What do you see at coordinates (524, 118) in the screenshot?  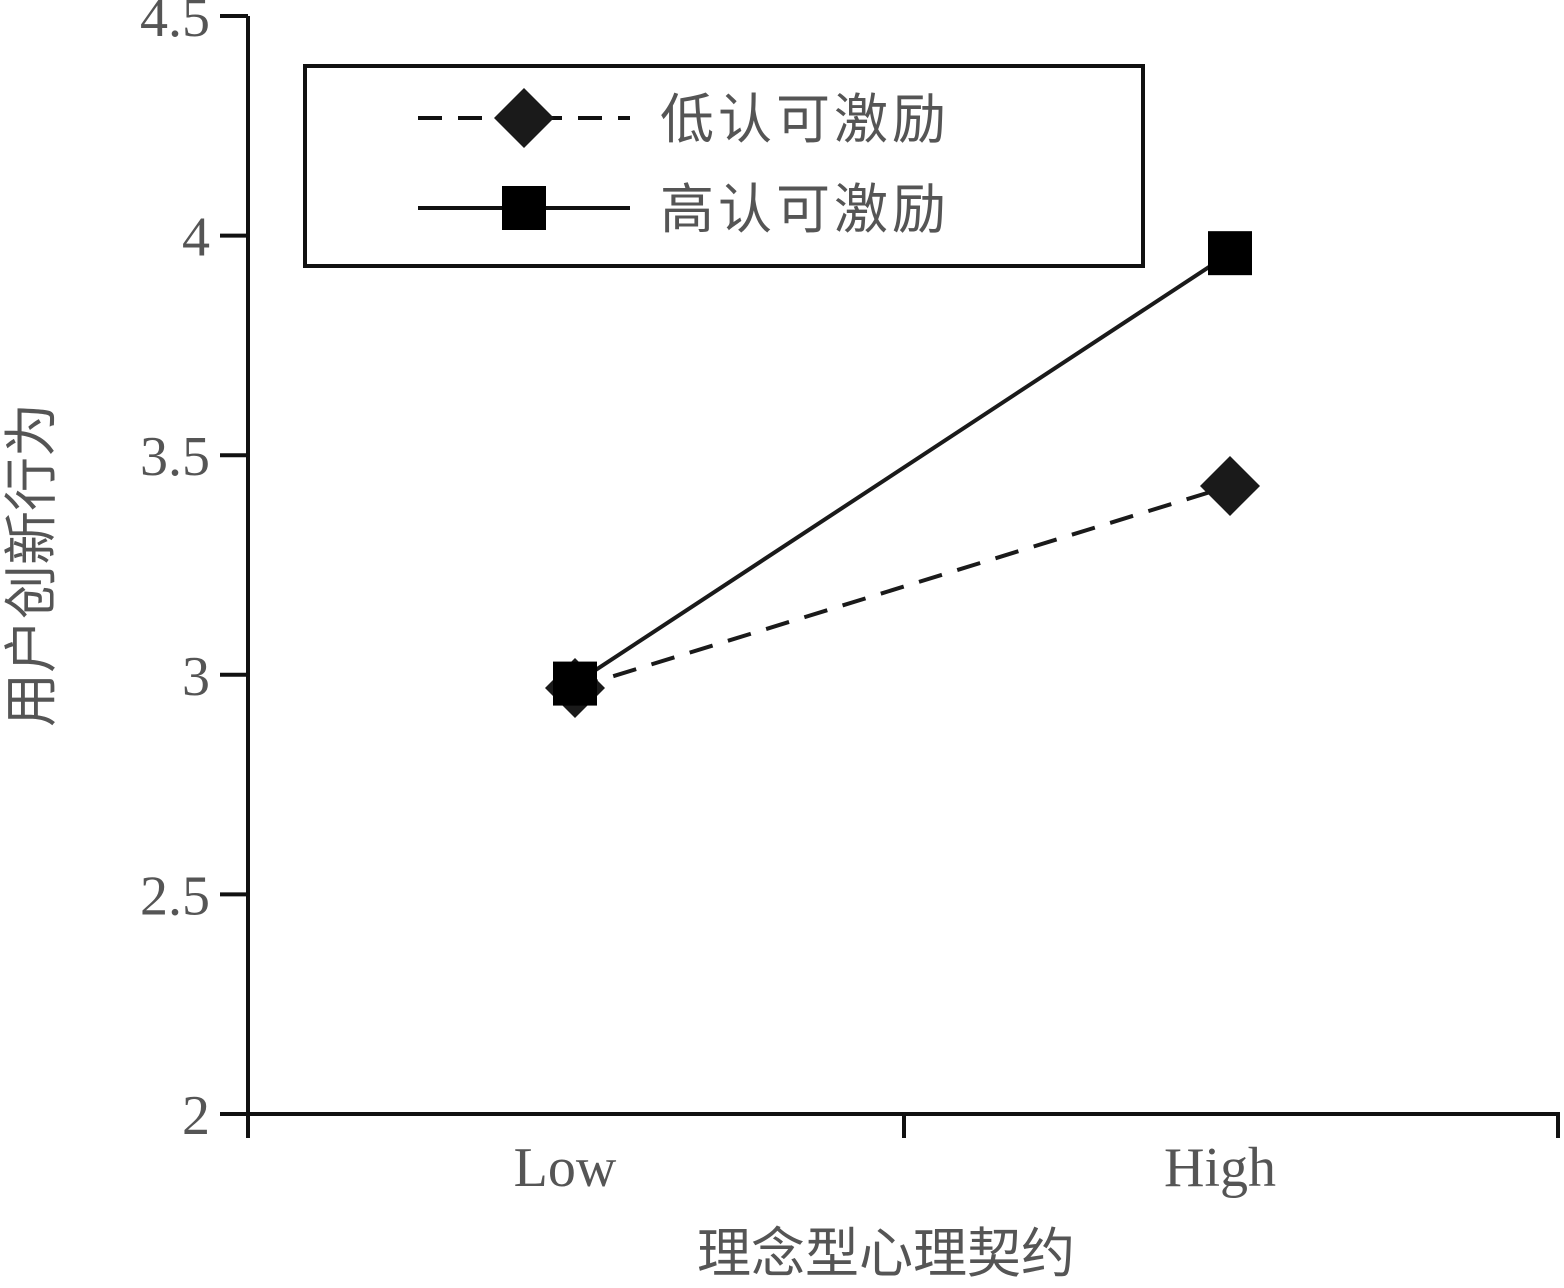 I see `legend-diamond-icon` at bounding box center [524, 118].